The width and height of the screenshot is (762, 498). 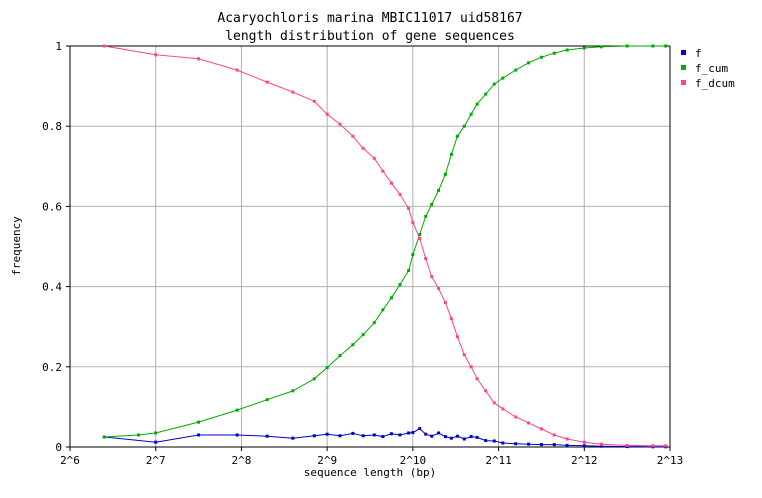 I want to click on x-tick-label: 2^10, so click(x=413, y=460).